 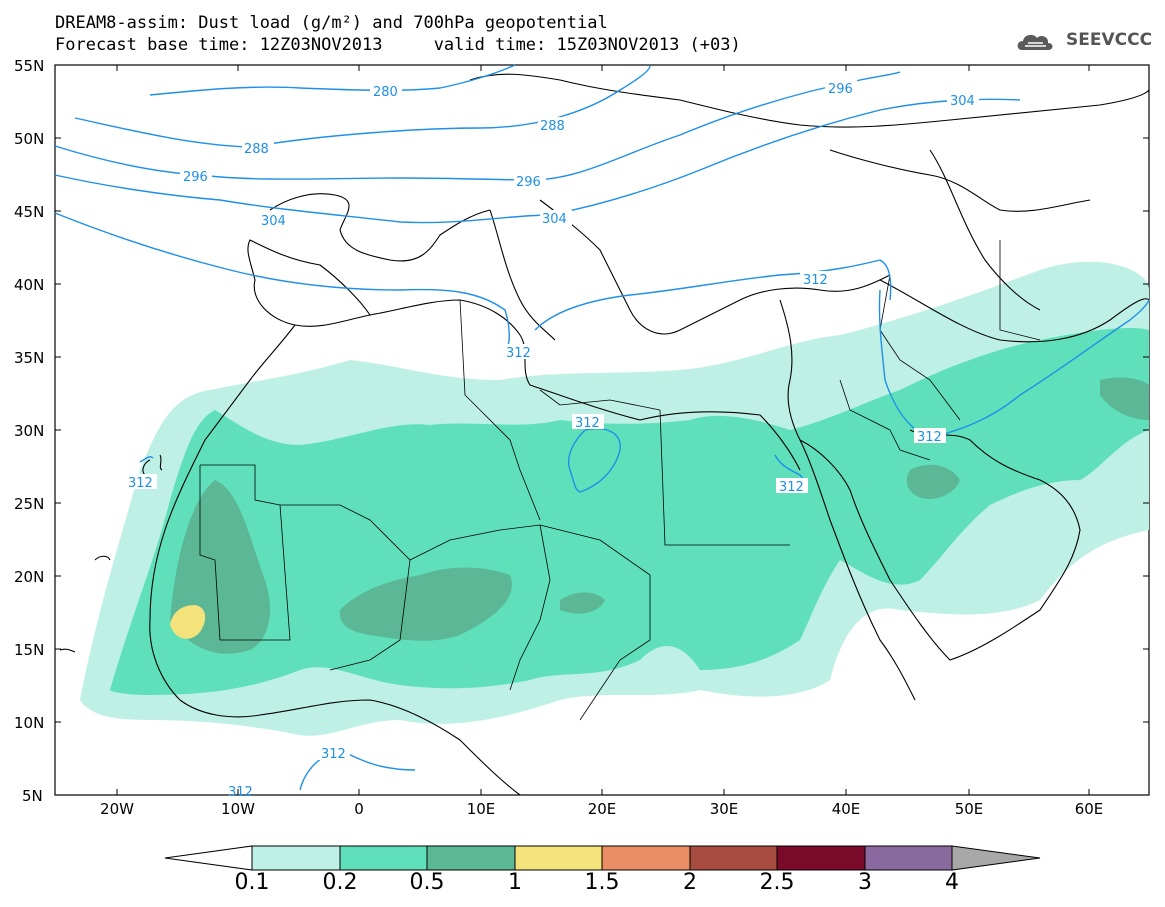 I want to click on logo-text: SEEVCCC, so click(x=1109, y=40).